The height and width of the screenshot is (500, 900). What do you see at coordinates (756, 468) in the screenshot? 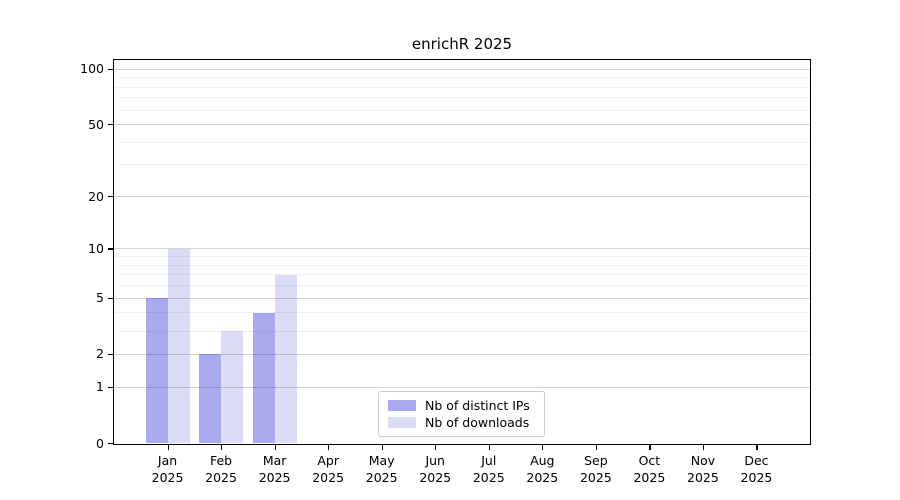
I see `x-tick-label: Dec 2025` at bounding box center [756, 468].